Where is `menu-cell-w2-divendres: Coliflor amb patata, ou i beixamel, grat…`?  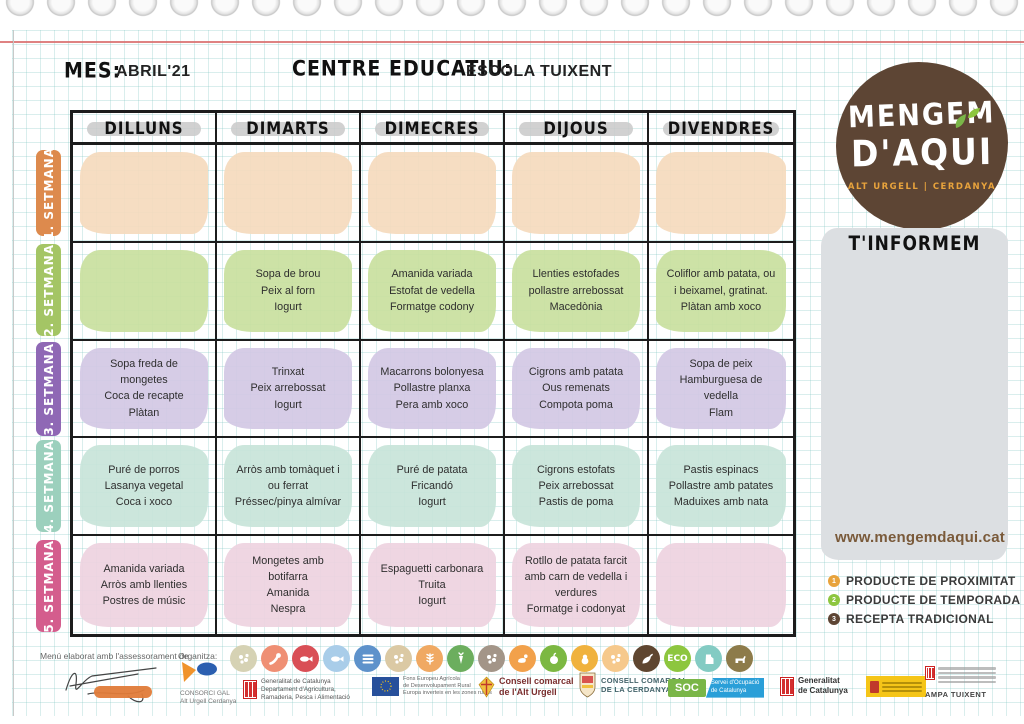 menu-cell-w2-divendres: Coliflor amb patata, ou i beixamel, grat… is located at coordinates (721, 292).